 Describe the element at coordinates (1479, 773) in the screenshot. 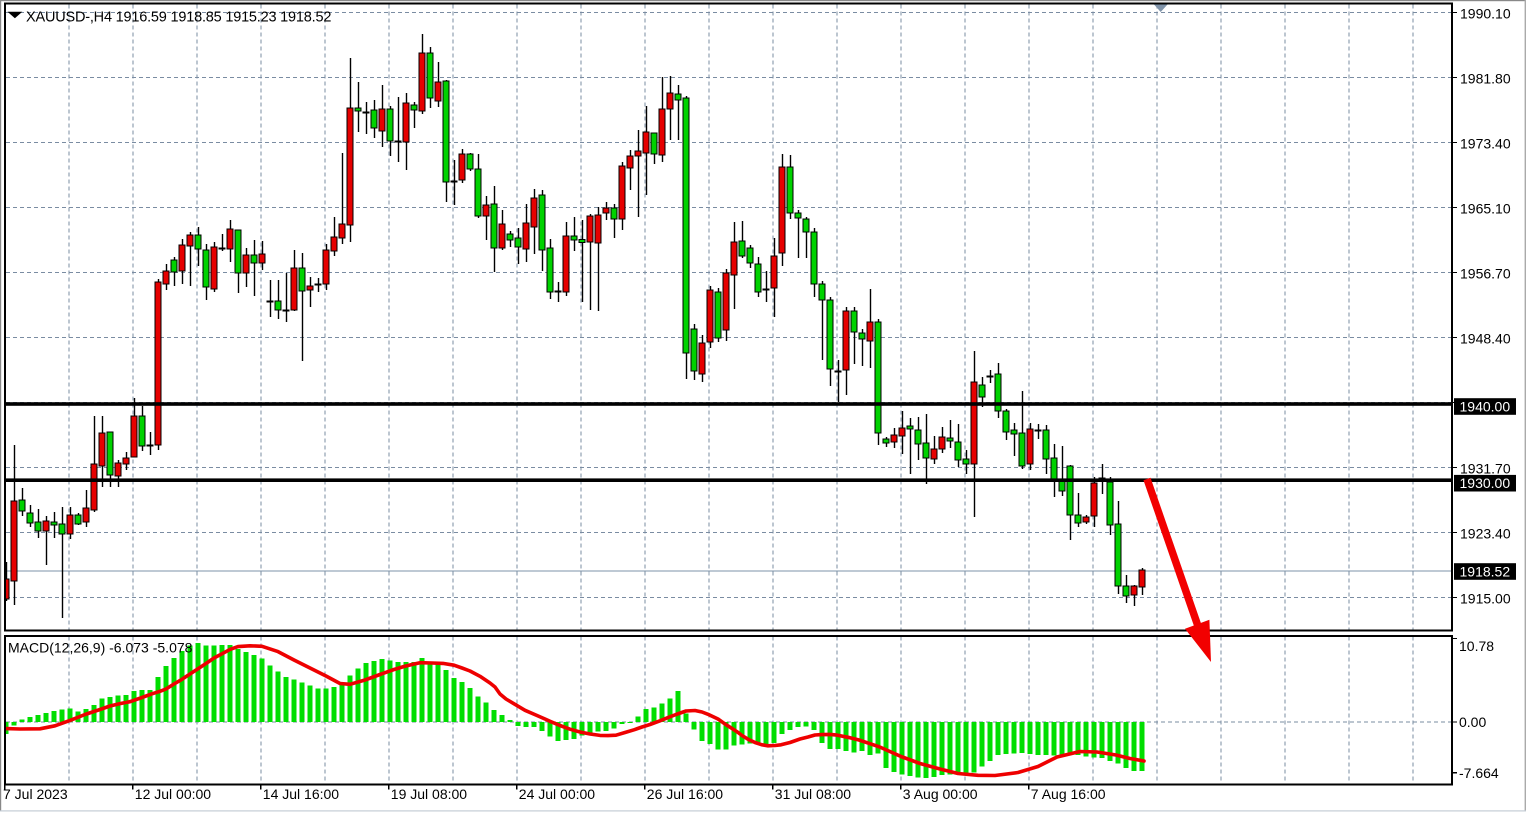

I see `svg-text: -7.664` at that location.